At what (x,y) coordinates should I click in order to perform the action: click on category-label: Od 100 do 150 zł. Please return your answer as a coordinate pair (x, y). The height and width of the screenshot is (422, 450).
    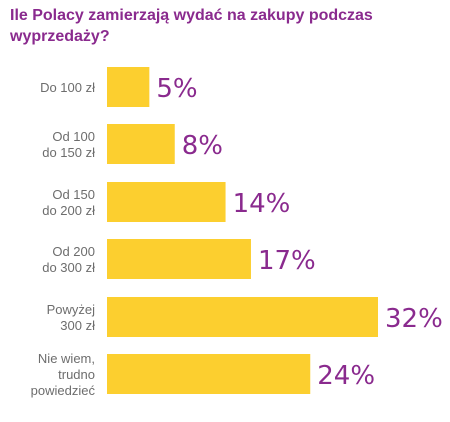
    Looking at the image, I should click on (68, 144).